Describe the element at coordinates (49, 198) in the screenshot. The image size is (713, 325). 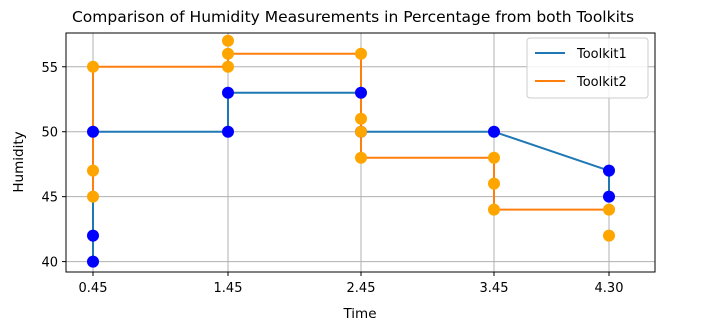
I see `y-tick-label: 45` at that location.